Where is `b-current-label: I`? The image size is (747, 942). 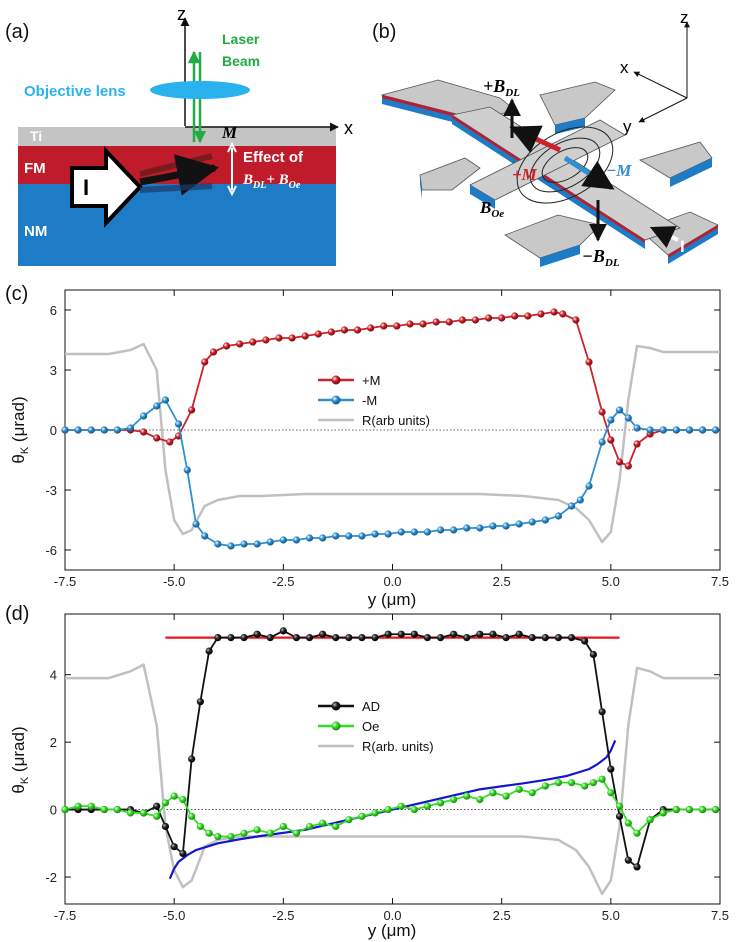 b-current-label: I is located at coordinates (682, 246).